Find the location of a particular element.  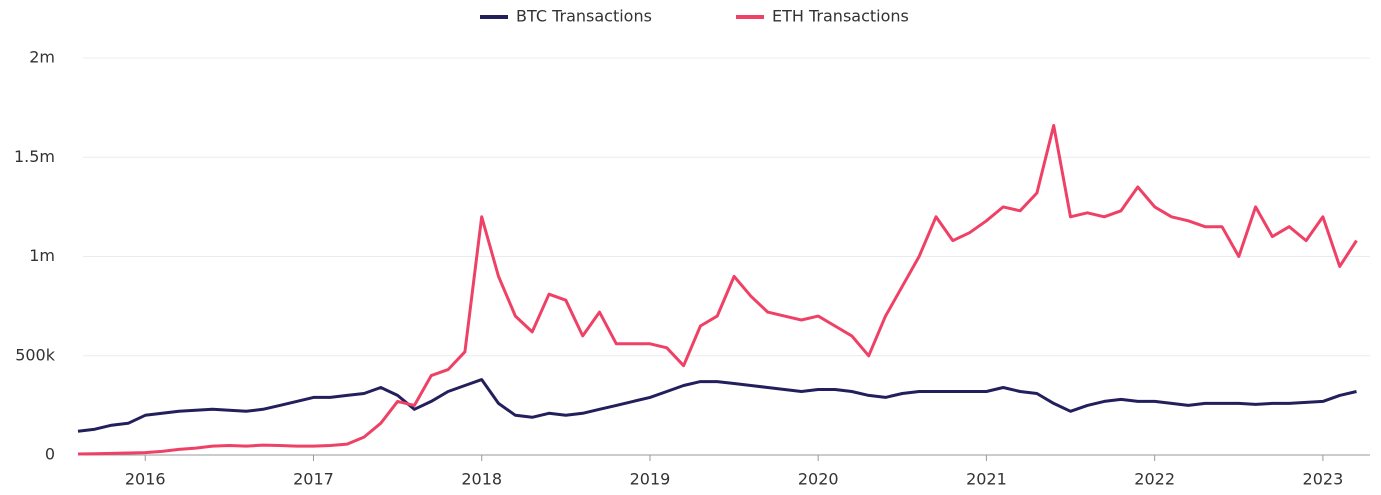

legend-label: BTC Transactions is located at coordinates (584, 16).